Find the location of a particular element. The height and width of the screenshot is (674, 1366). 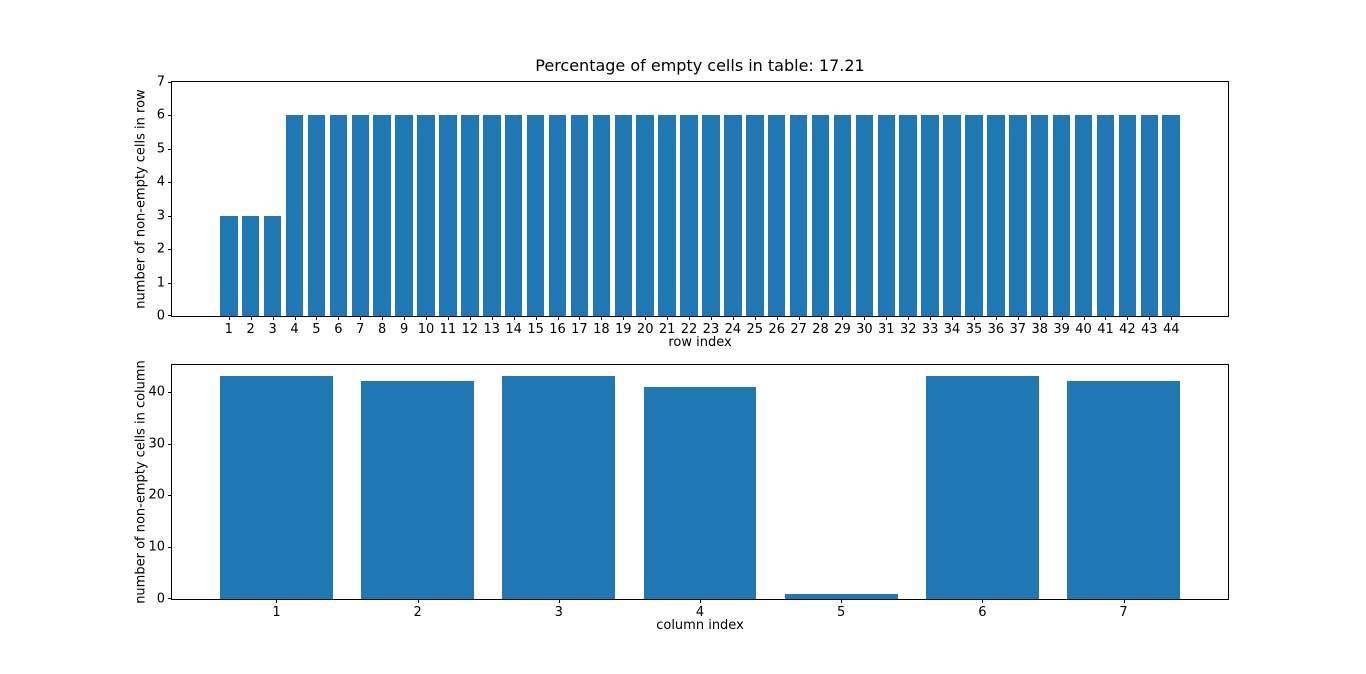

columns-x-axis-label: column index is located at coordinates (700, 625).